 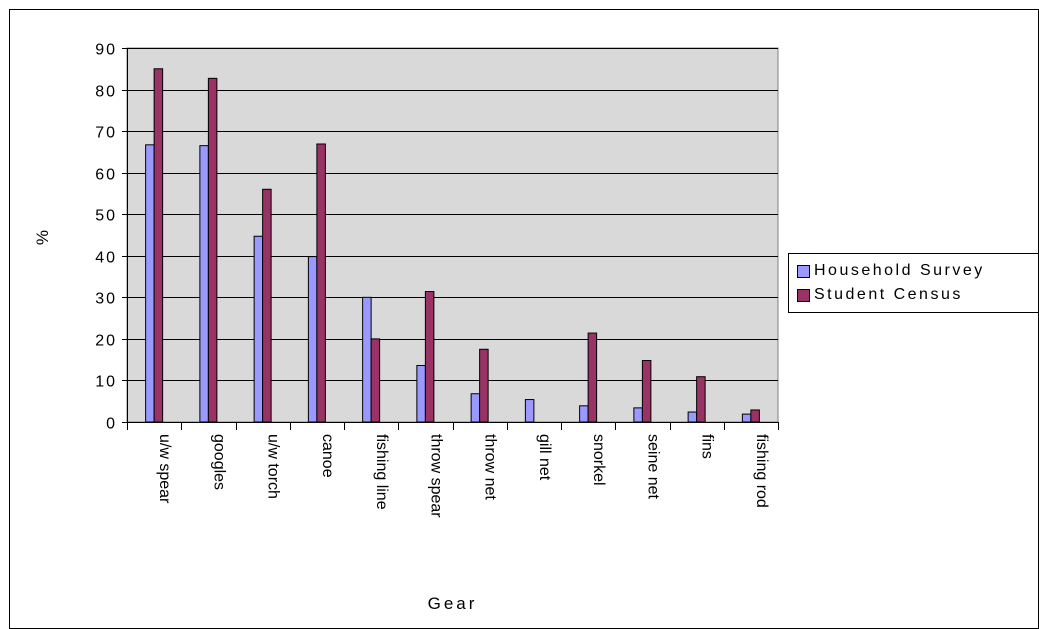 What do you see at coordinates (913, 283) in the screenshot?
I see `legend: Household Survey Student Census` at bounding box center [913, 283].